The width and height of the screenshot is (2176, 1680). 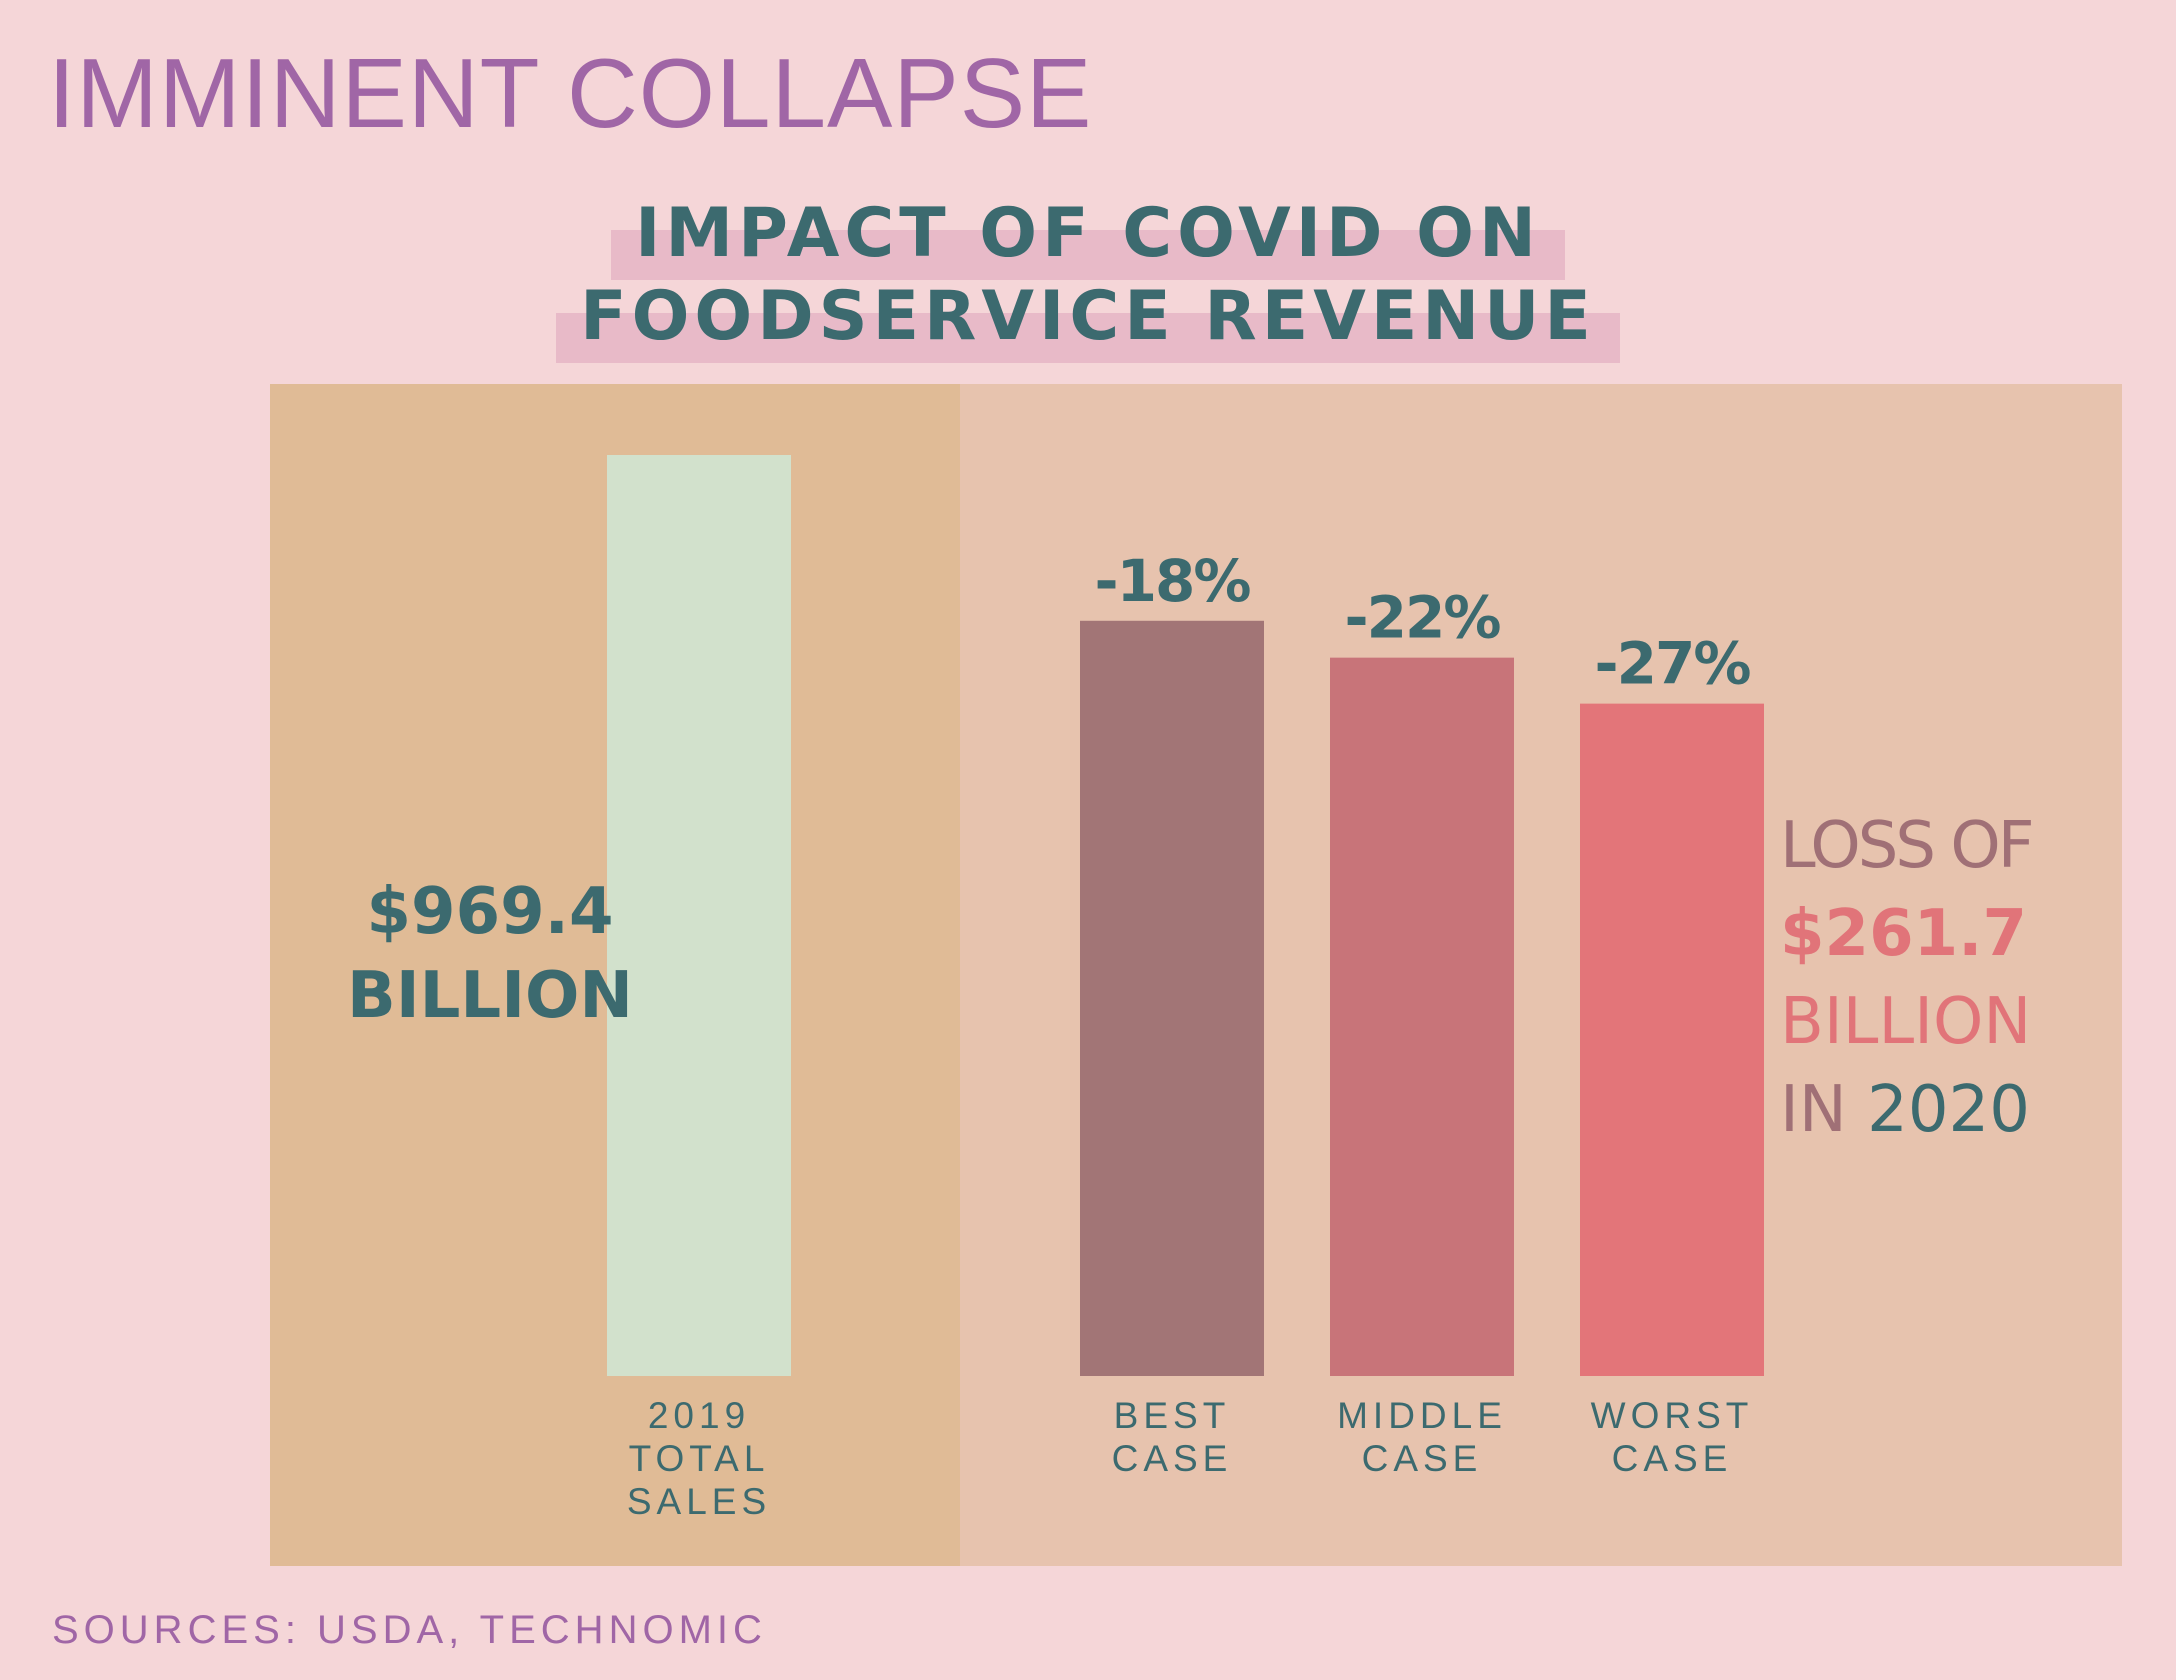 I want to click on loss-callout-year: 2020, so click(x=1948, y=1110).